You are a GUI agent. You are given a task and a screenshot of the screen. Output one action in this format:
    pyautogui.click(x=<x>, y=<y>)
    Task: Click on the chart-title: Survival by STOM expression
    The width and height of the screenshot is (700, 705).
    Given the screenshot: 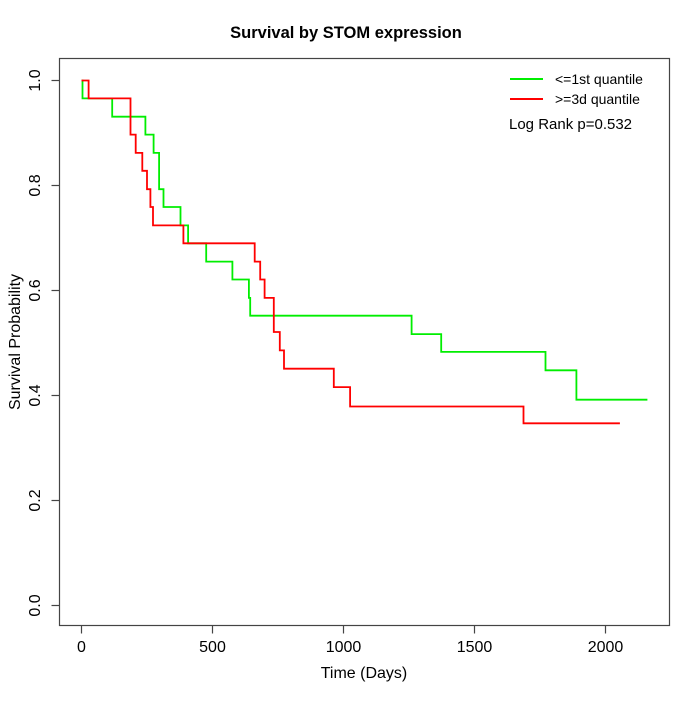 What is the action you would take?
    pyautogui.click(x=346, y=33)
    